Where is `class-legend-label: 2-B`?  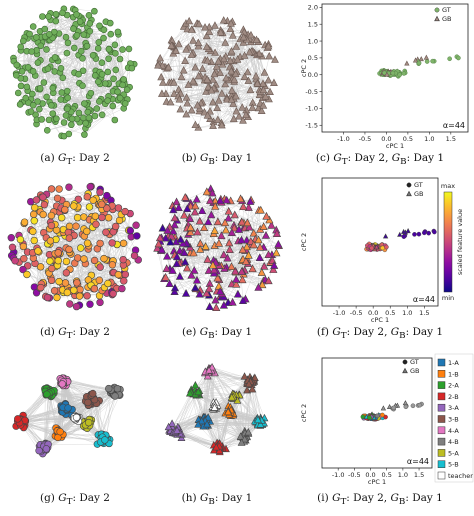
class-legend-label: 2-B is located at coordinates (453, 397).